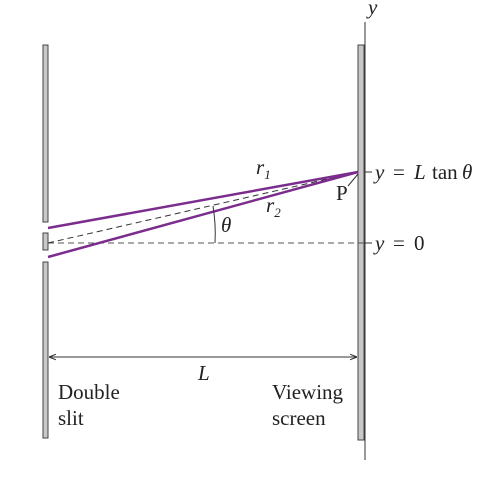 This screenshot has height=478, width=485. Describe the element at coordinates (203, 373) in the screenshot. I see `distance-label: L` at that location.